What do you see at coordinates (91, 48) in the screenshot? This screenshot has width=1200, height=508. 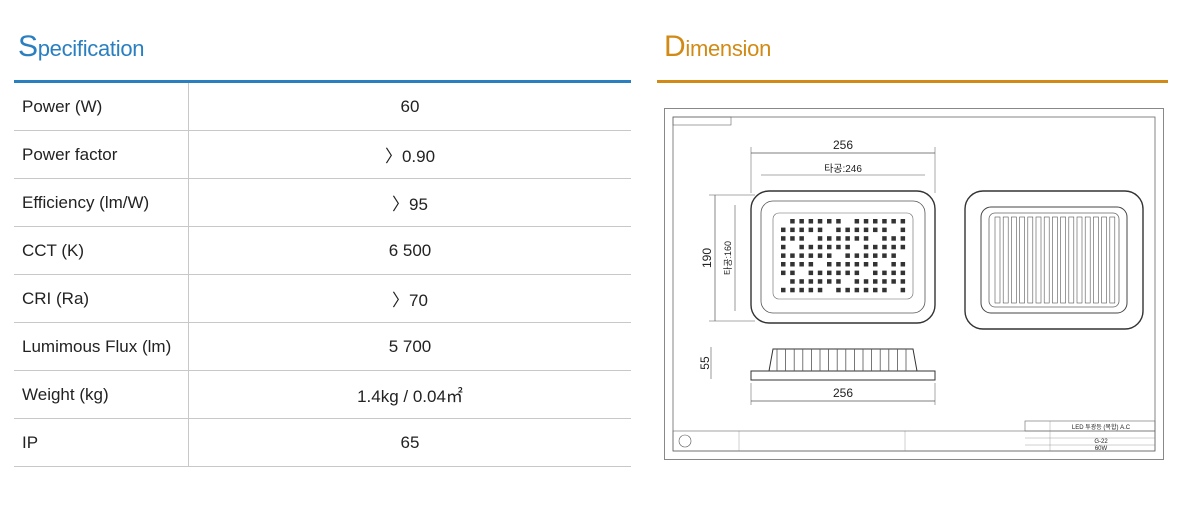 I see `title-rest: pecification` at bounding box center [91, 48].